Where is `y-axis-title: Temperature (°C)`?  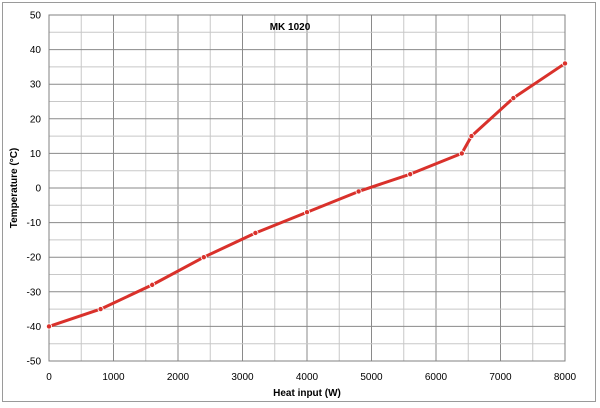 y-axis-title: Temperature (°C) is located at coordinates (14, 188).